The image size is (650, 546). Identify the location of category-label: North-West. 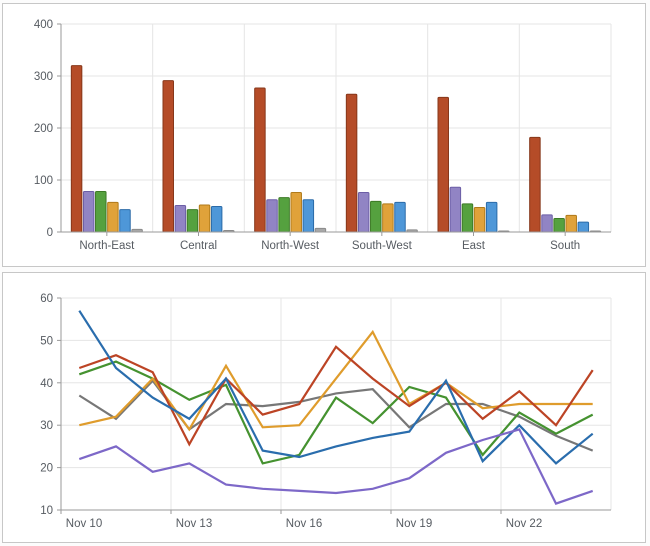
(290, 246).